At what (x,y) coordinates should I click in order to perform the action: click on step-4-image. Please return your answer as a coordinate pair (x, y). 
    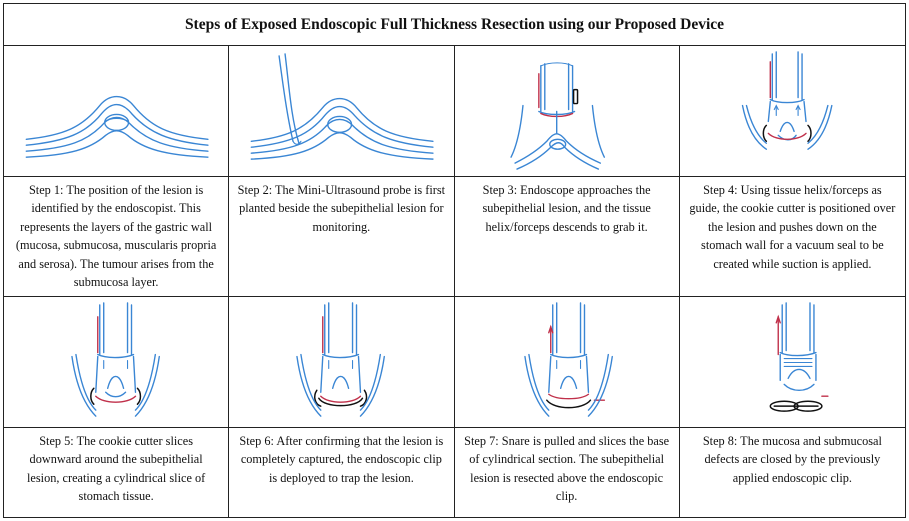
    Looking at the image, I should click on (792, 111).